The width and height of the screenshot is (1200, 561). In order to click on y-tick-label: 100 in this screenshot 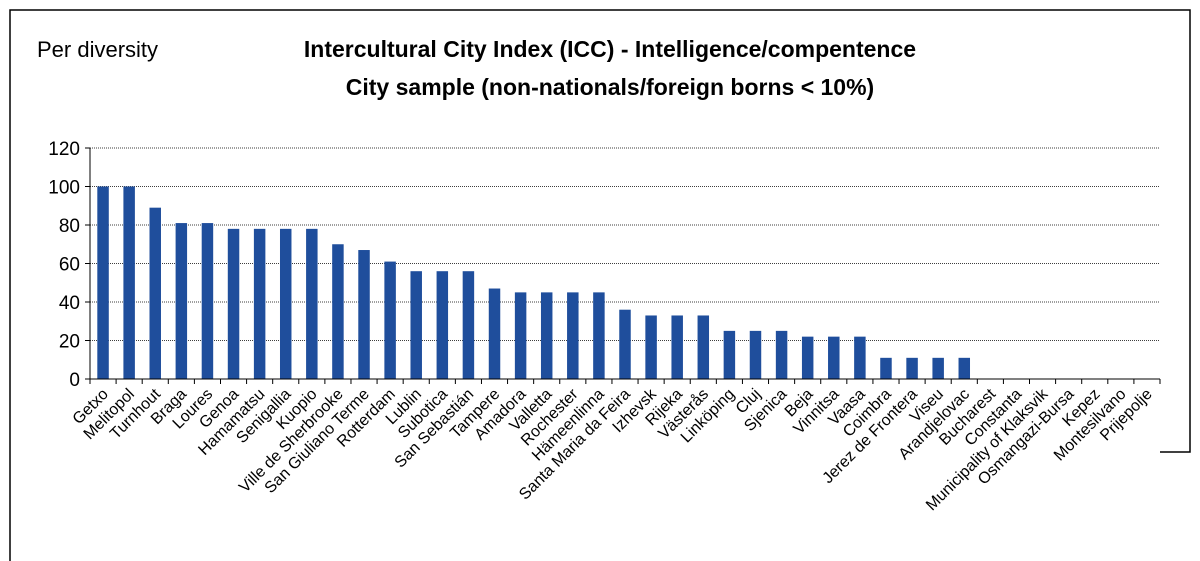, I will do `click(64, 188)`.